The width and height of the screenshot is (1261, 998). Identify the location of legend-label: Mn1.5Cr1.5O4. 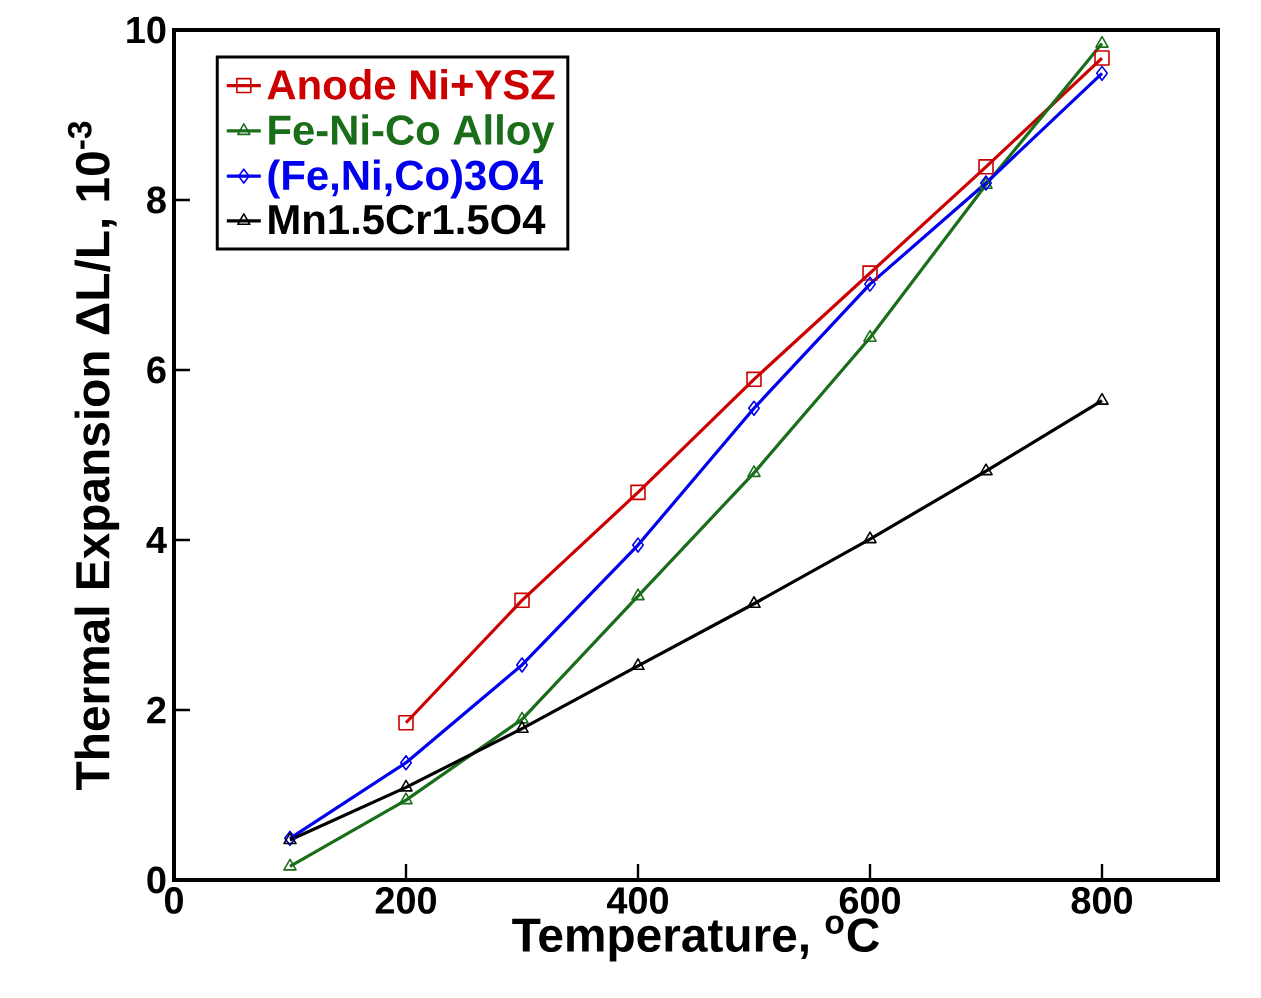
(407, 219).